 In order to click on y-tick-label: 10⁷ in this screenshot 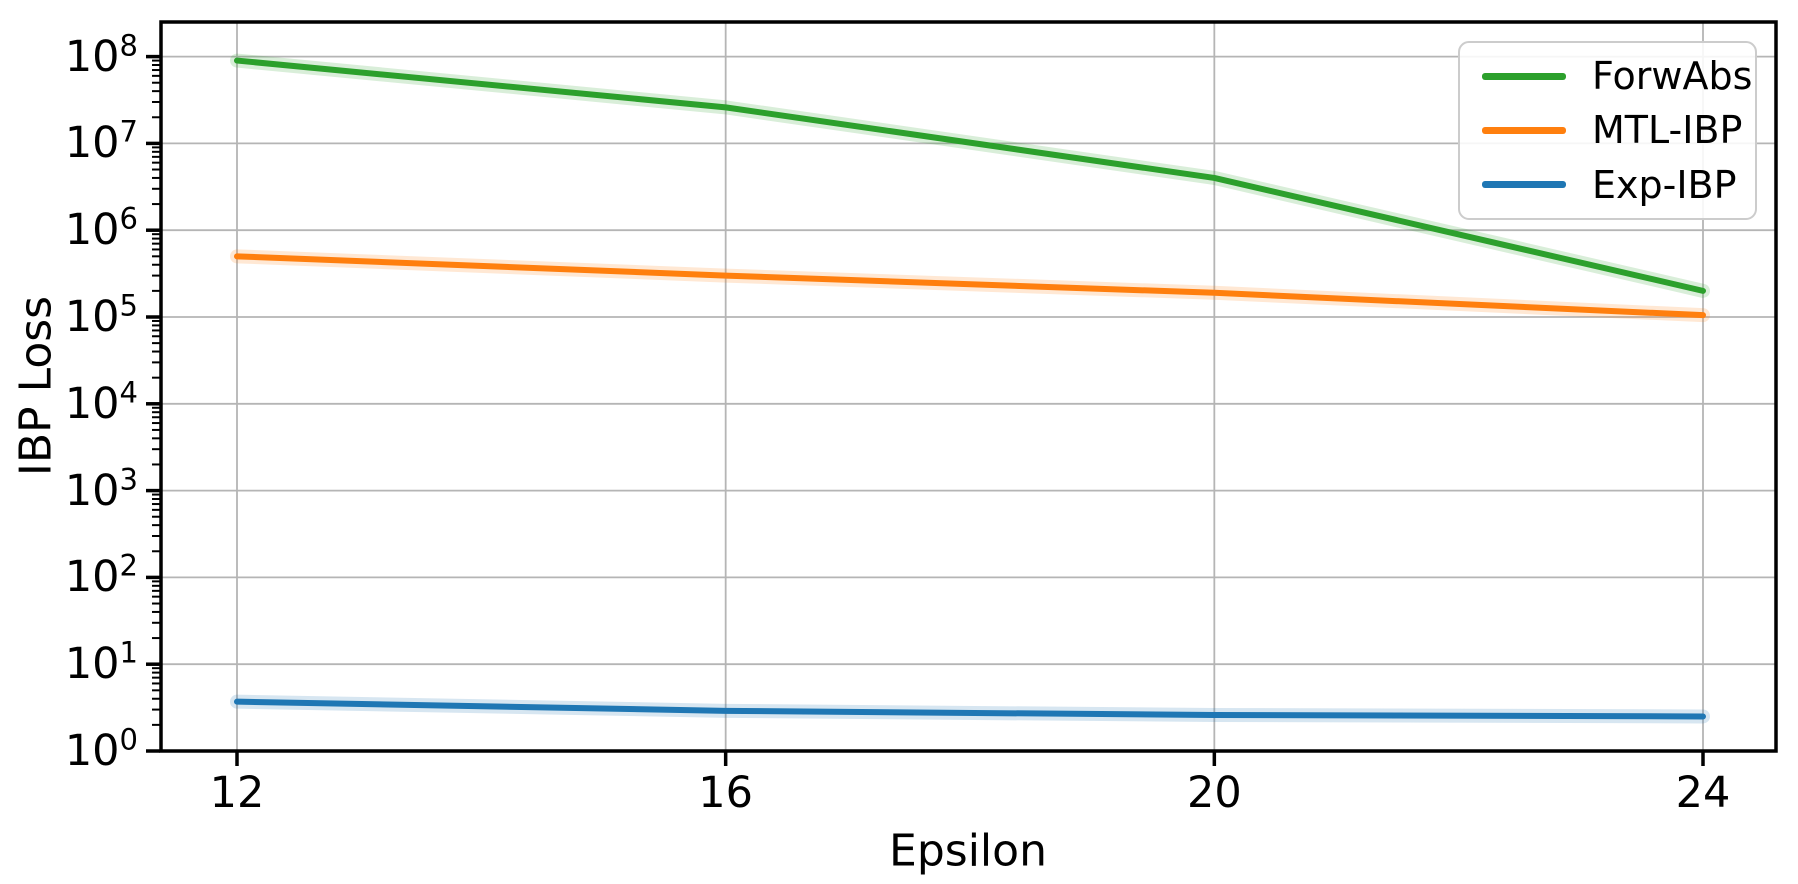, I will do `click(101, 141)`.